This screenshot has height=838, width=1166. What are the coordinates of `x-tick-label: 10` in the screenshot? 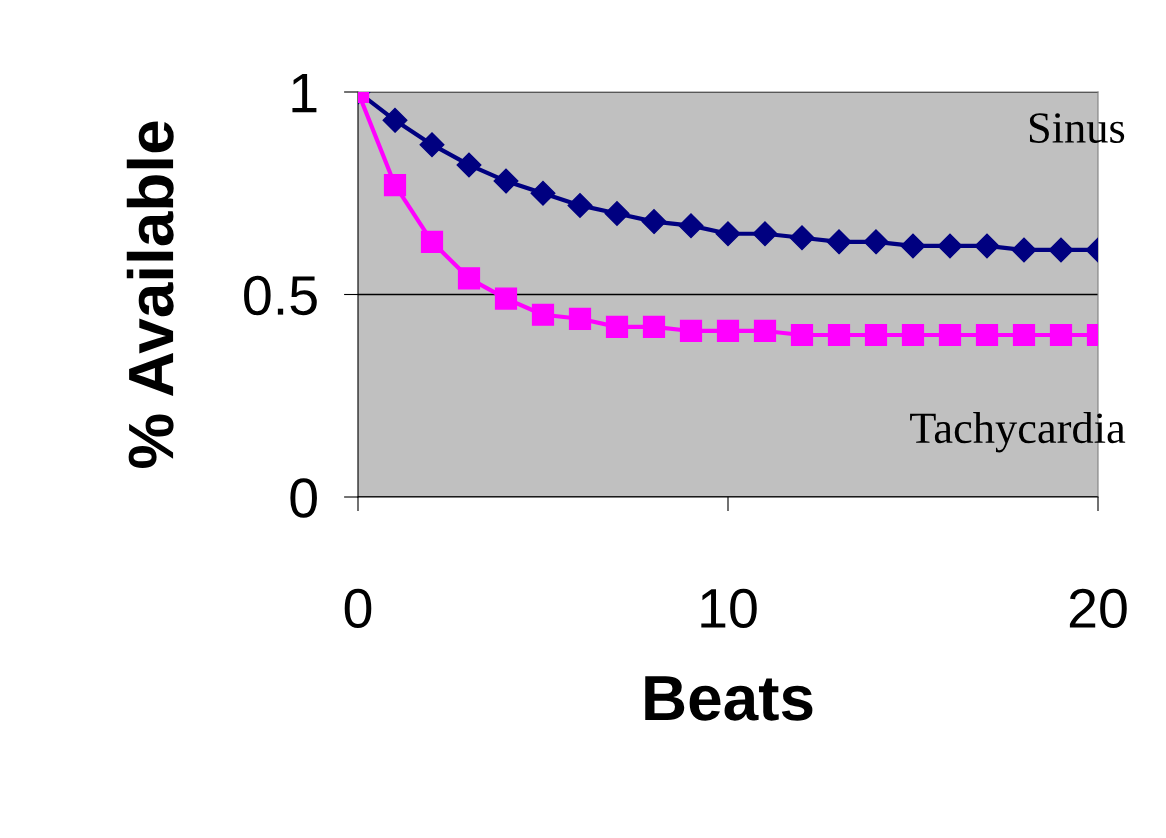 It's located at (729, 608).